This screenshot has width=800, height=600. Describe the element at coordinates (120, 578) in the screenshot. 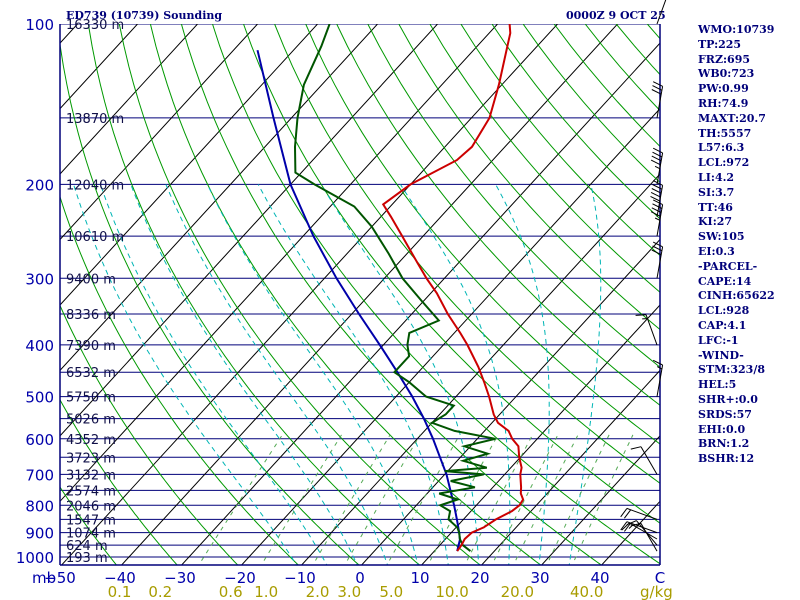

I see `temperature-tick-label: −40` at that location.